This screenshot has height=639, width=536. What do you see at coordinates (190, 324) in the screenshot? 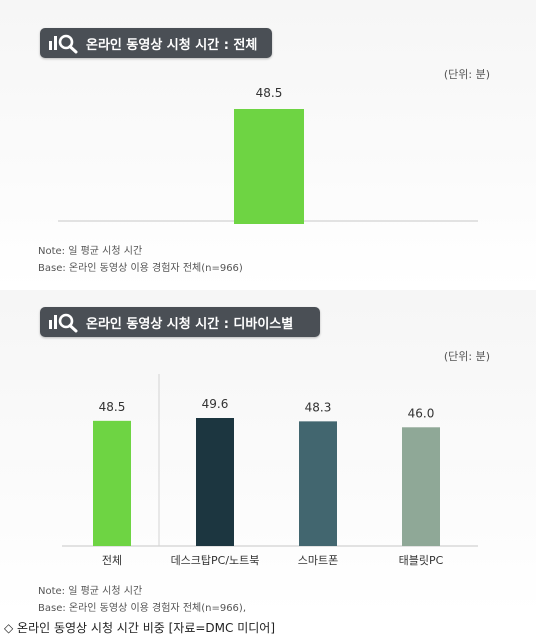
I see `chart-title: 온라인 동영상 시청 시간 : 디바이스별` at bounding box center [190, 324].